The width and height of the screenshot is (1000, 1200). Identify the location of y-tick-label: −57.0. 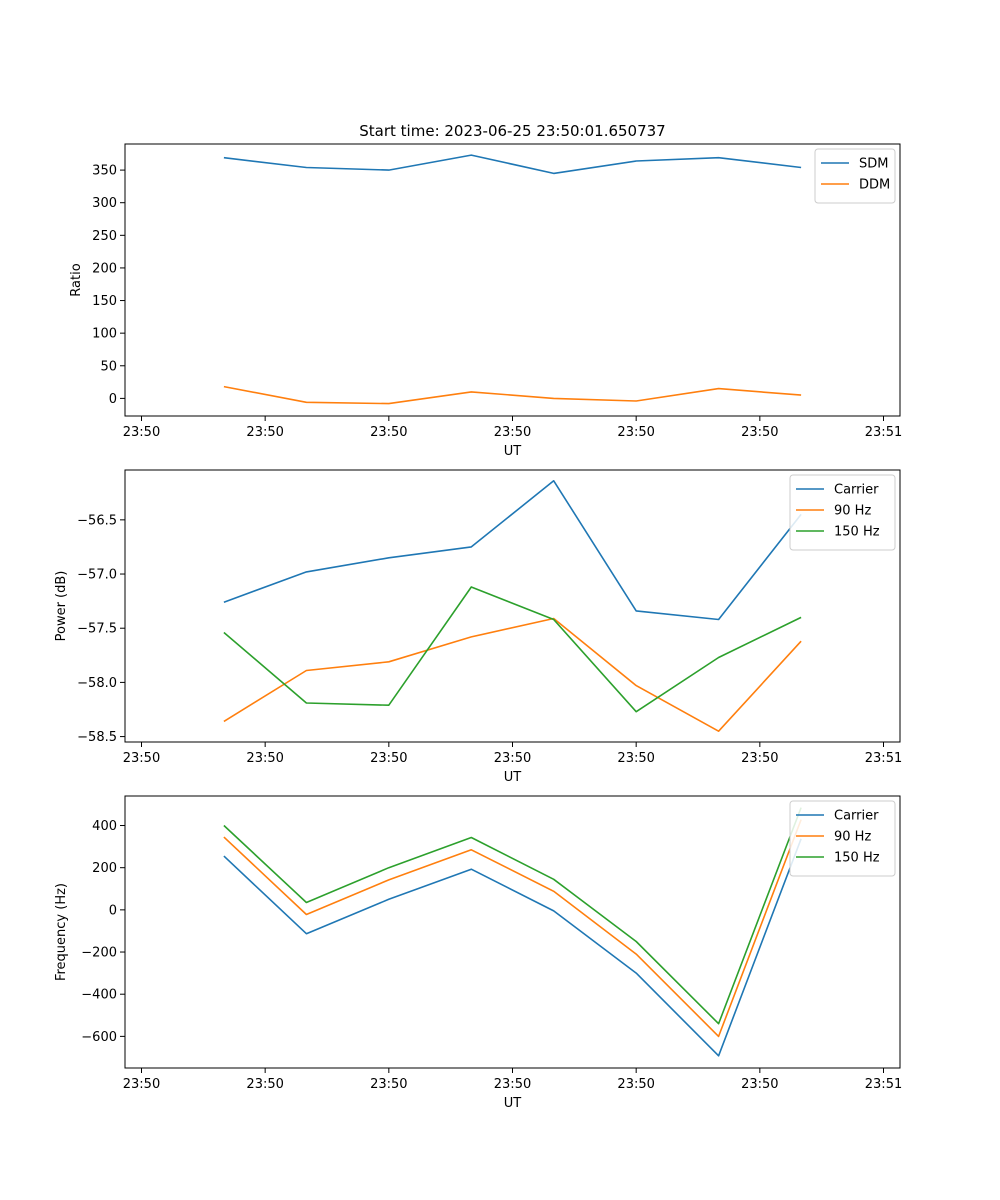
(97, 575).